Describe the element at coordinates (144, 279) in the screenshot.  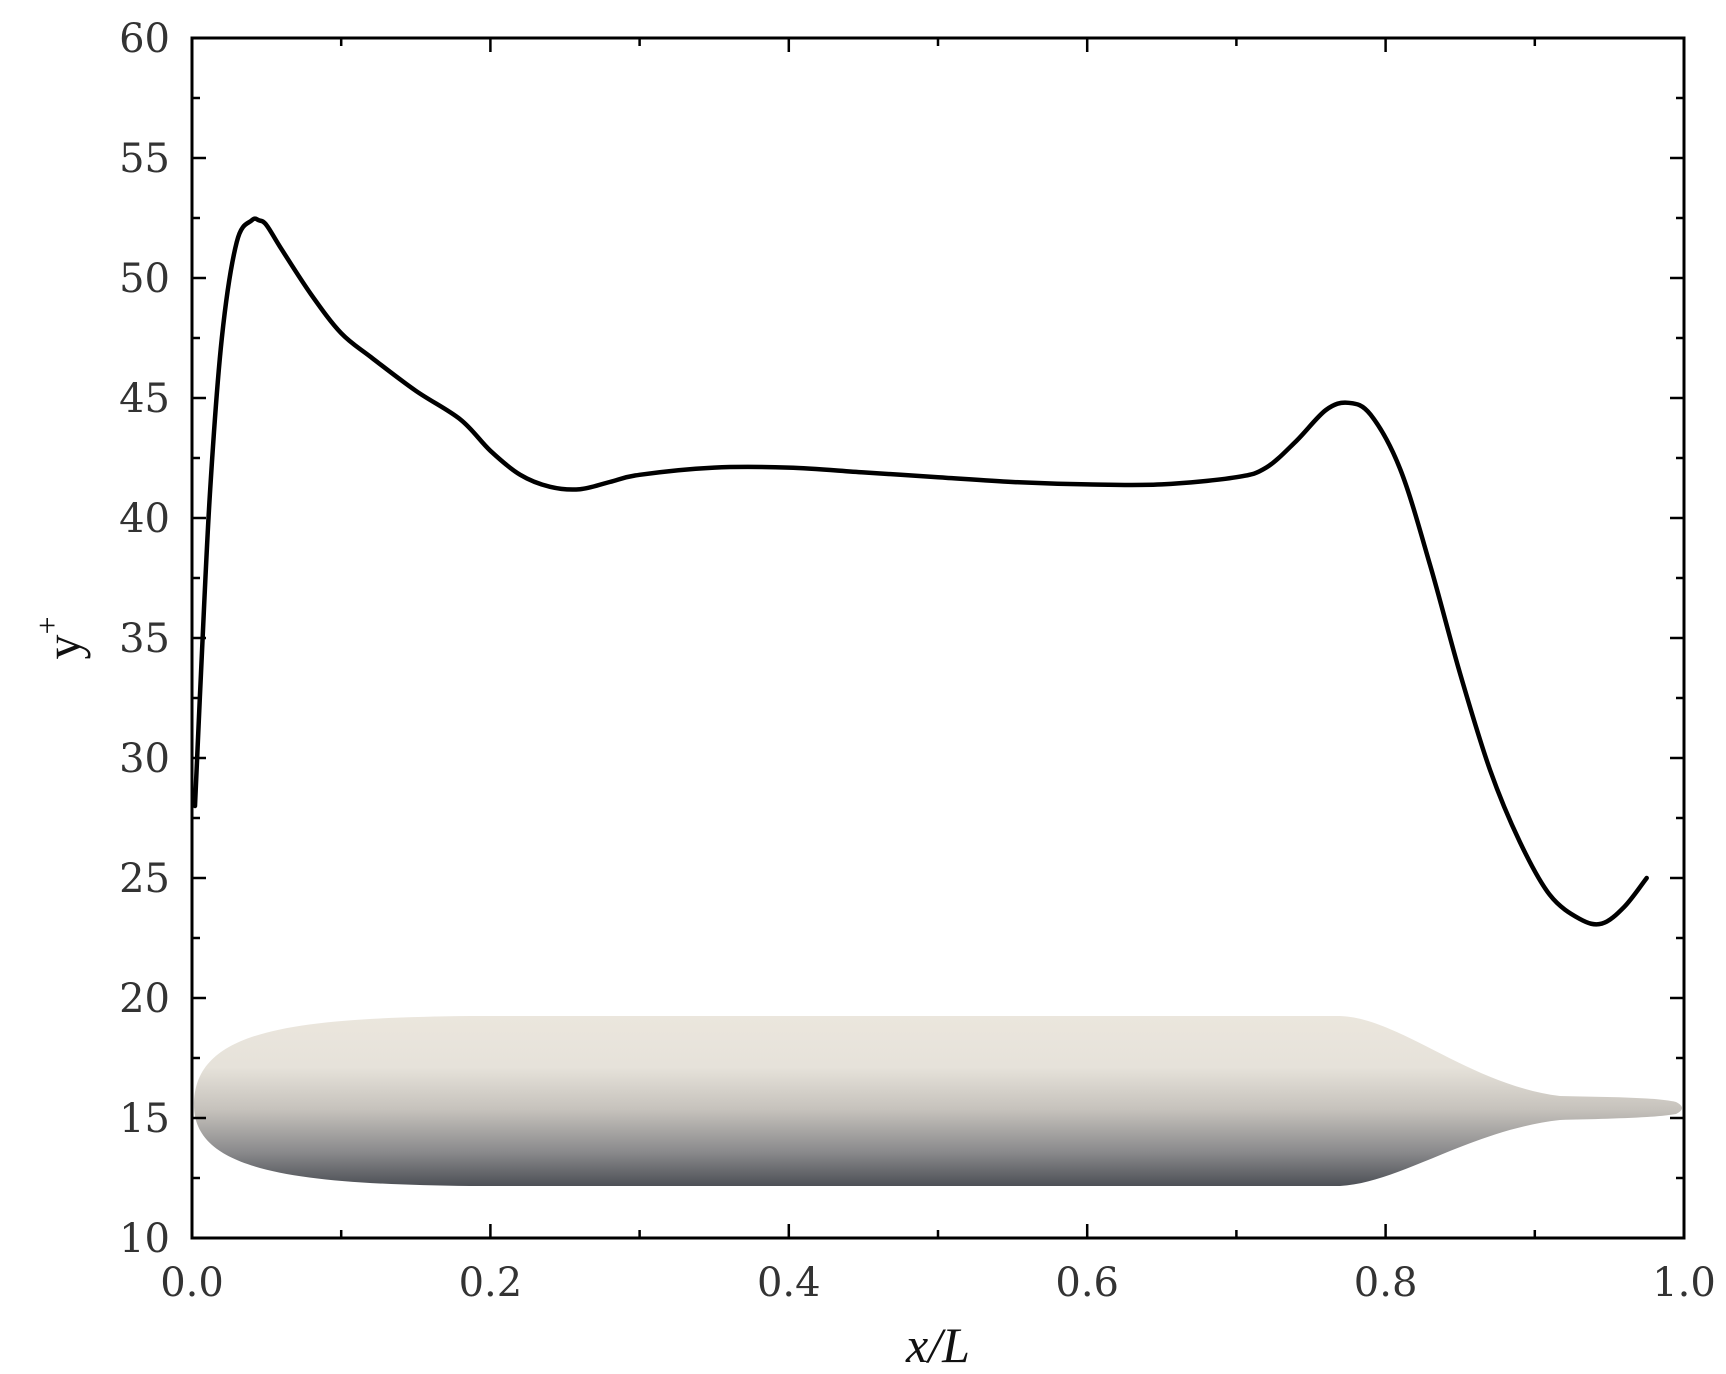
I see `y-tick-label: 50` at that location.